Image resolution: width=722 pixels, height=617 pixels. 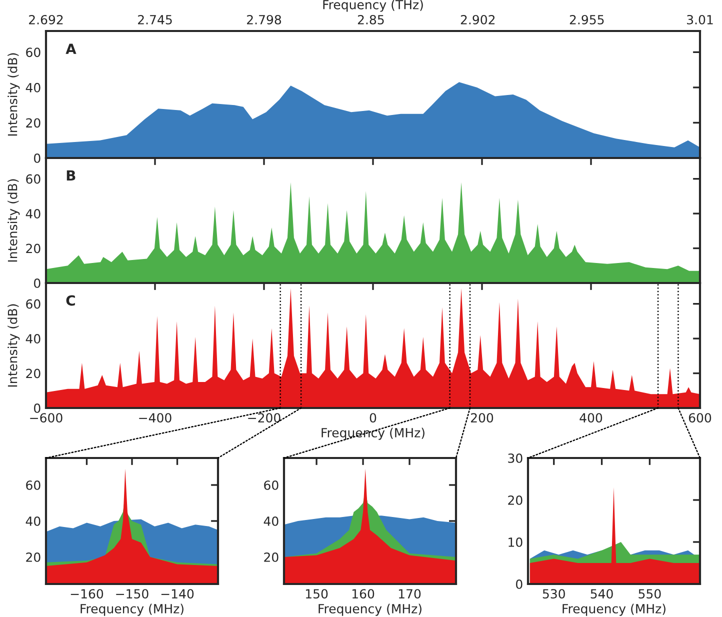 What do you see at coordinates (591, 418) in the screenshot?
I see `x-tick-label: 400` at bounding box center [591, 418].